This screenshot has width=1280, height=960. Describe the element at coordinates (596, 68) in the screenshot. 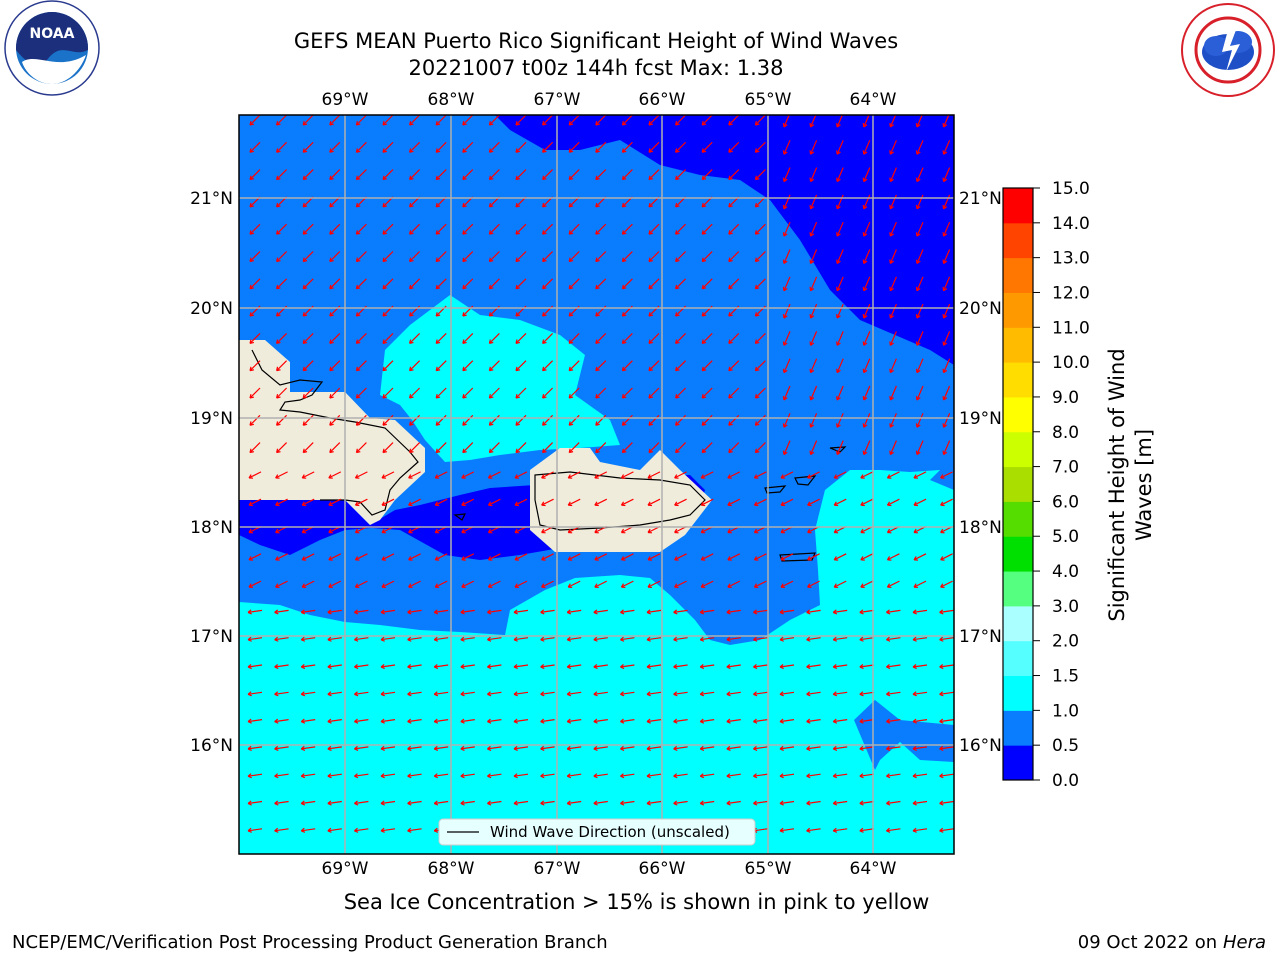

I see `page-subtitle: 20221007 t00z 144h fcst Max: 1.38` at that location.